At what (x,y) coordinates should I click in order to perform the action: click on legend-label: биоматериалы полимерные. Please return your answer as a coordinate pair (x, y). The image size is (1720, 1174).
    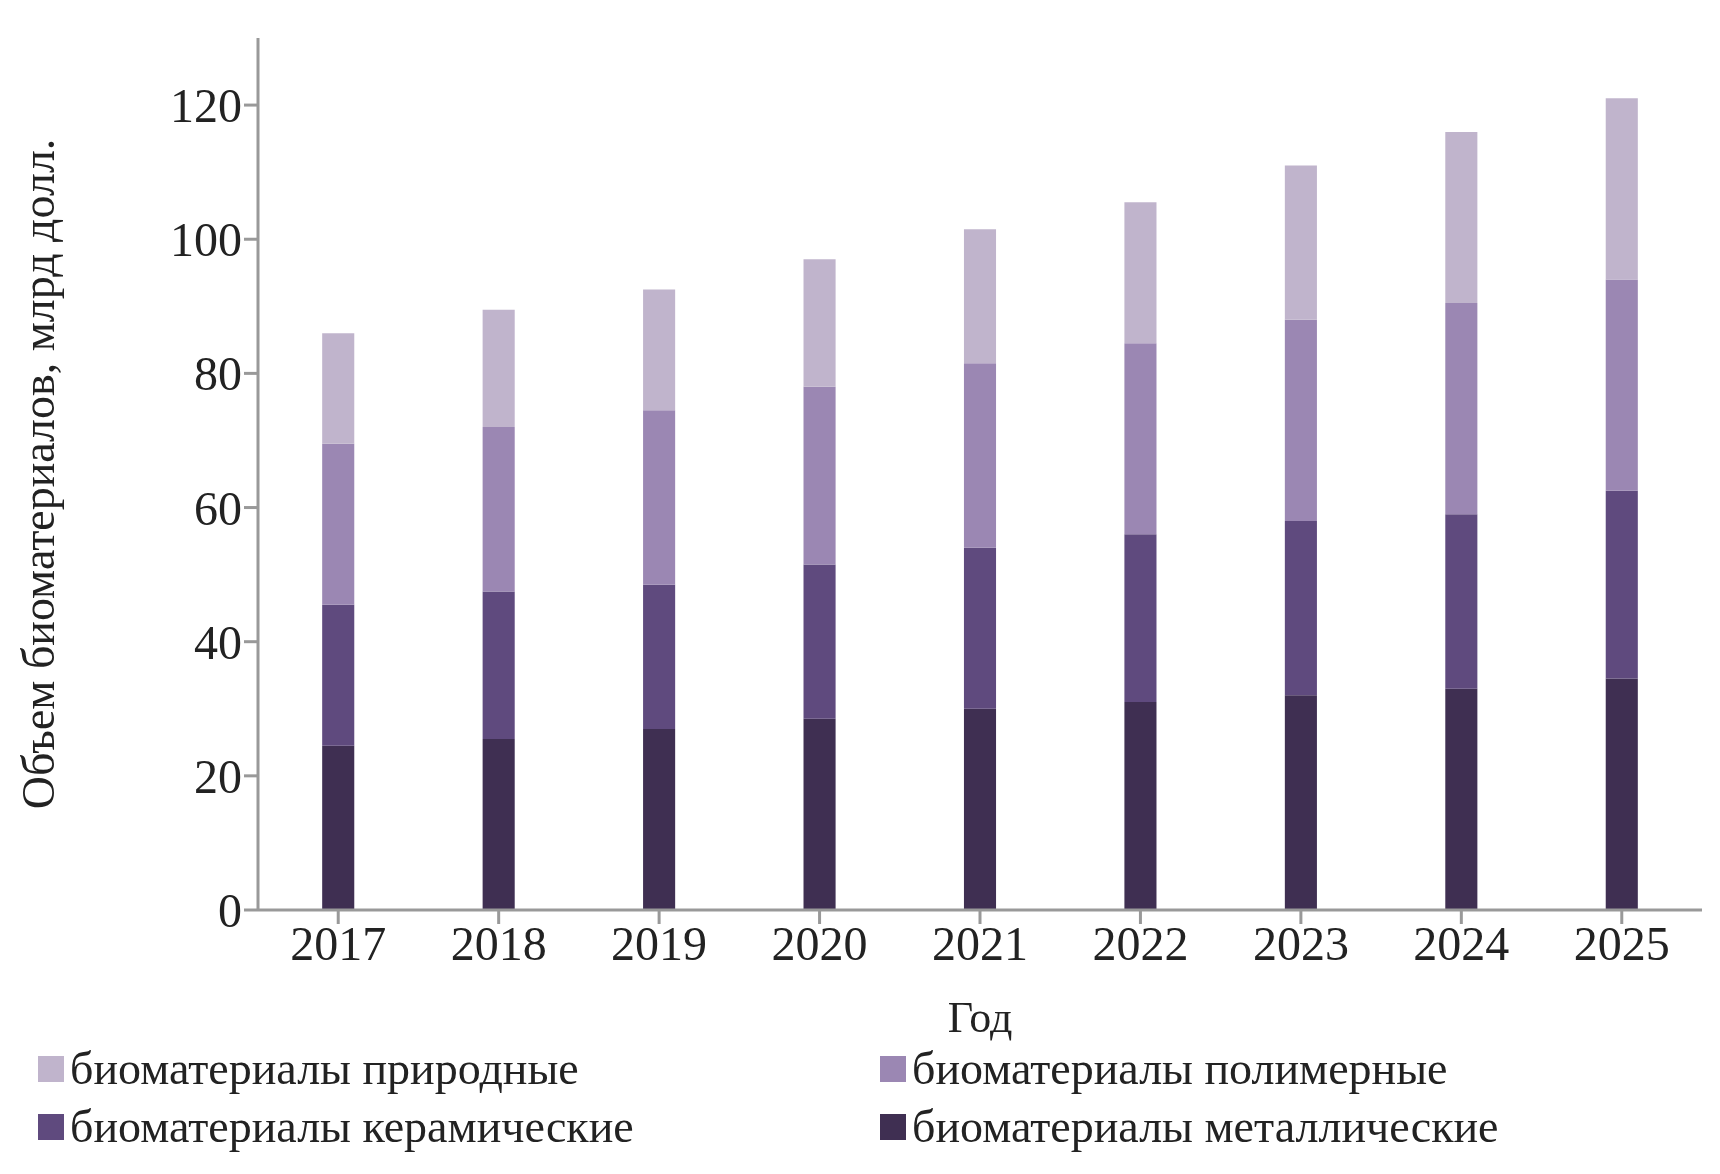
    Looking at the image, I should click on (1180, 1068).